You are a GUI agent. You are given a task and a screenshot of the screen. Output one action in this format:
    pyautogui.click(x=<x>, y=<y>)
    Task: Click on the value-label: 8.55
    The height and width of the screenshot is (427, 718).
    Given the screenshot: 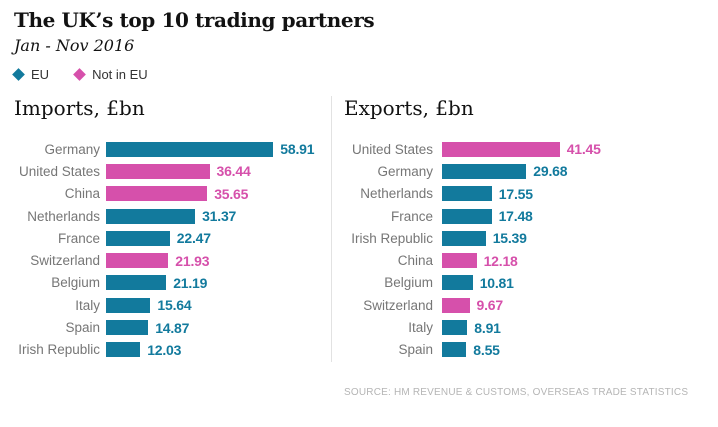 What is the action you would take?
    pyautogui.click(x=486, y=349)
    